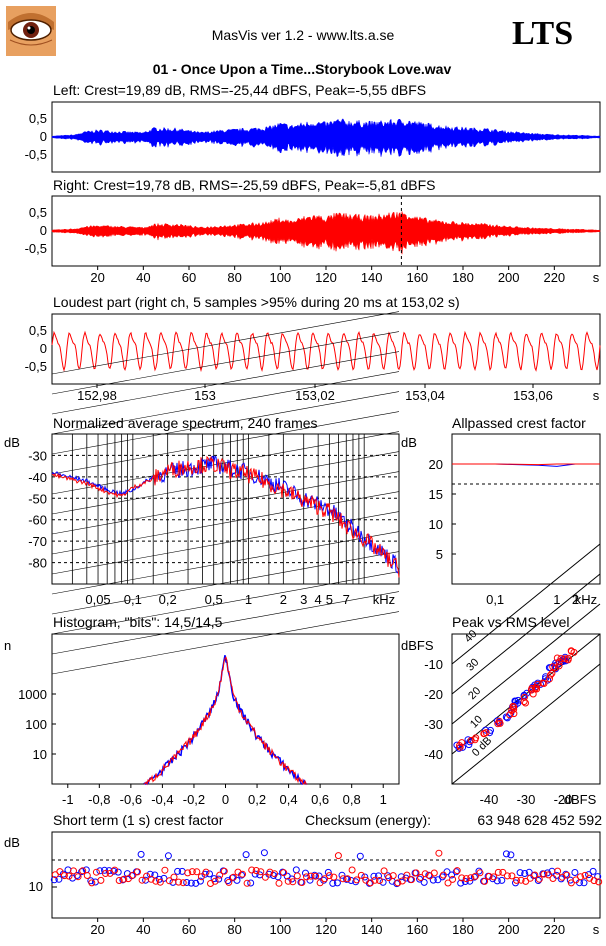 The image size is (606, 946). Describe the element at coordinates (303, 599) in the screenshot. I see `xtick-label: 3` at that location.